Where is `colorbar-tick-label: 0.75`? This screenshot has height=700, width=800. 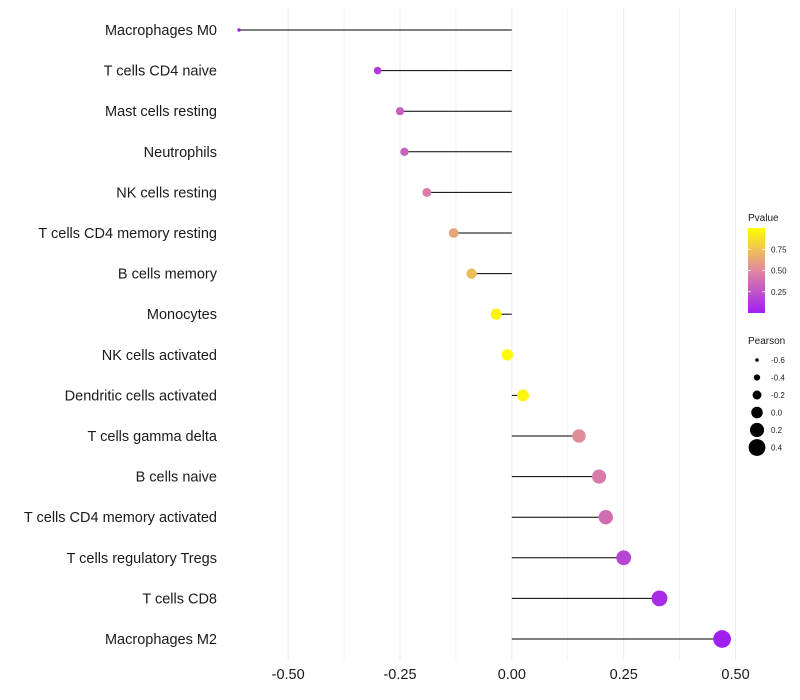 colorbar-tick-label: 0.75 is located at coordinates (779, 249).